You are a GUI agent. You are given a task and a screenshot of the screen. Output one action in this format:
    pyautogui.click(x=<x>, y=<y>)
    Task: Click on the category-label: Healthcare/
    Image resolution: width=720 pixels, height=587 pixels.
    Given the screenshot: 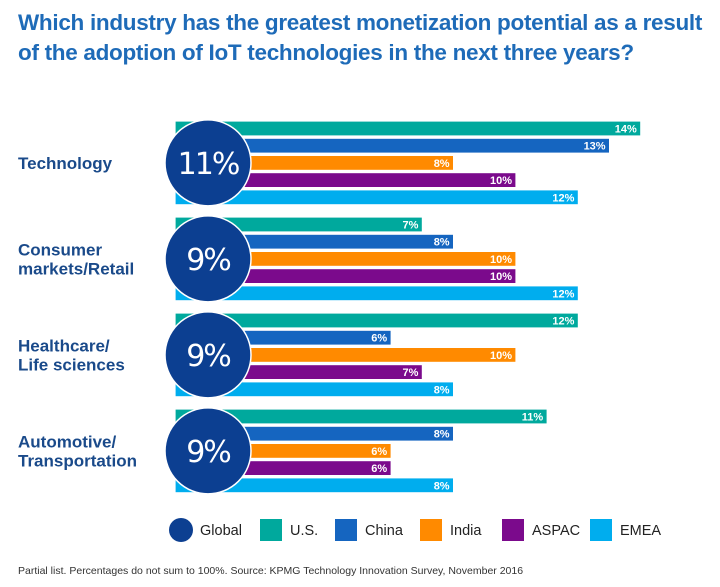 What is the action you would take?
    pyautogui.click(x=64, y=345)
    